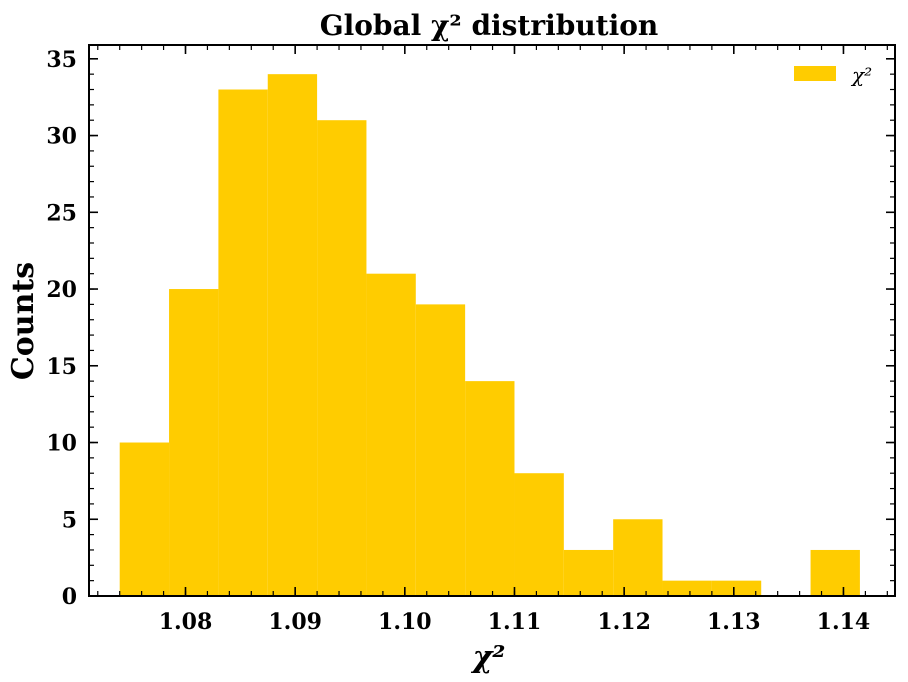  I want to click on y-axis-label: Counts, so click(23, 321).